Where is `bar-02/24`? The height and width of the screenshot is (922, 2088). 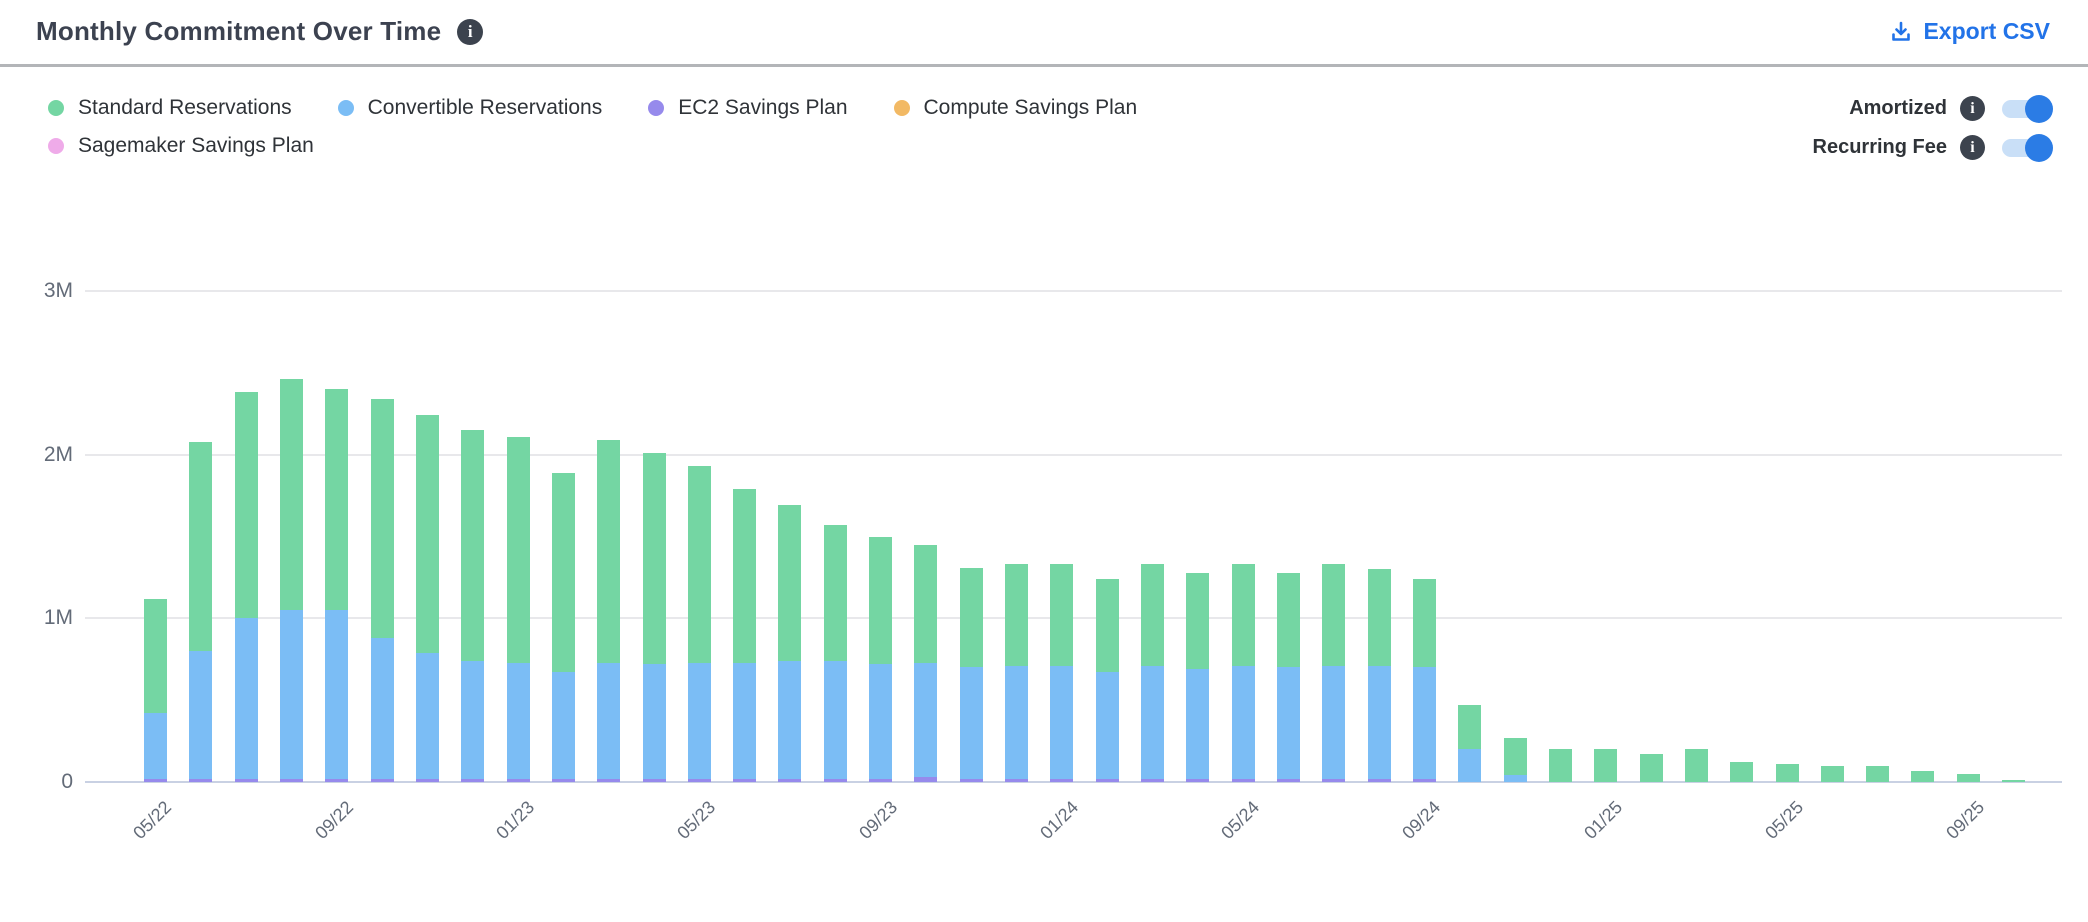 bar-02/24 is located at coordinates (1107, 680).